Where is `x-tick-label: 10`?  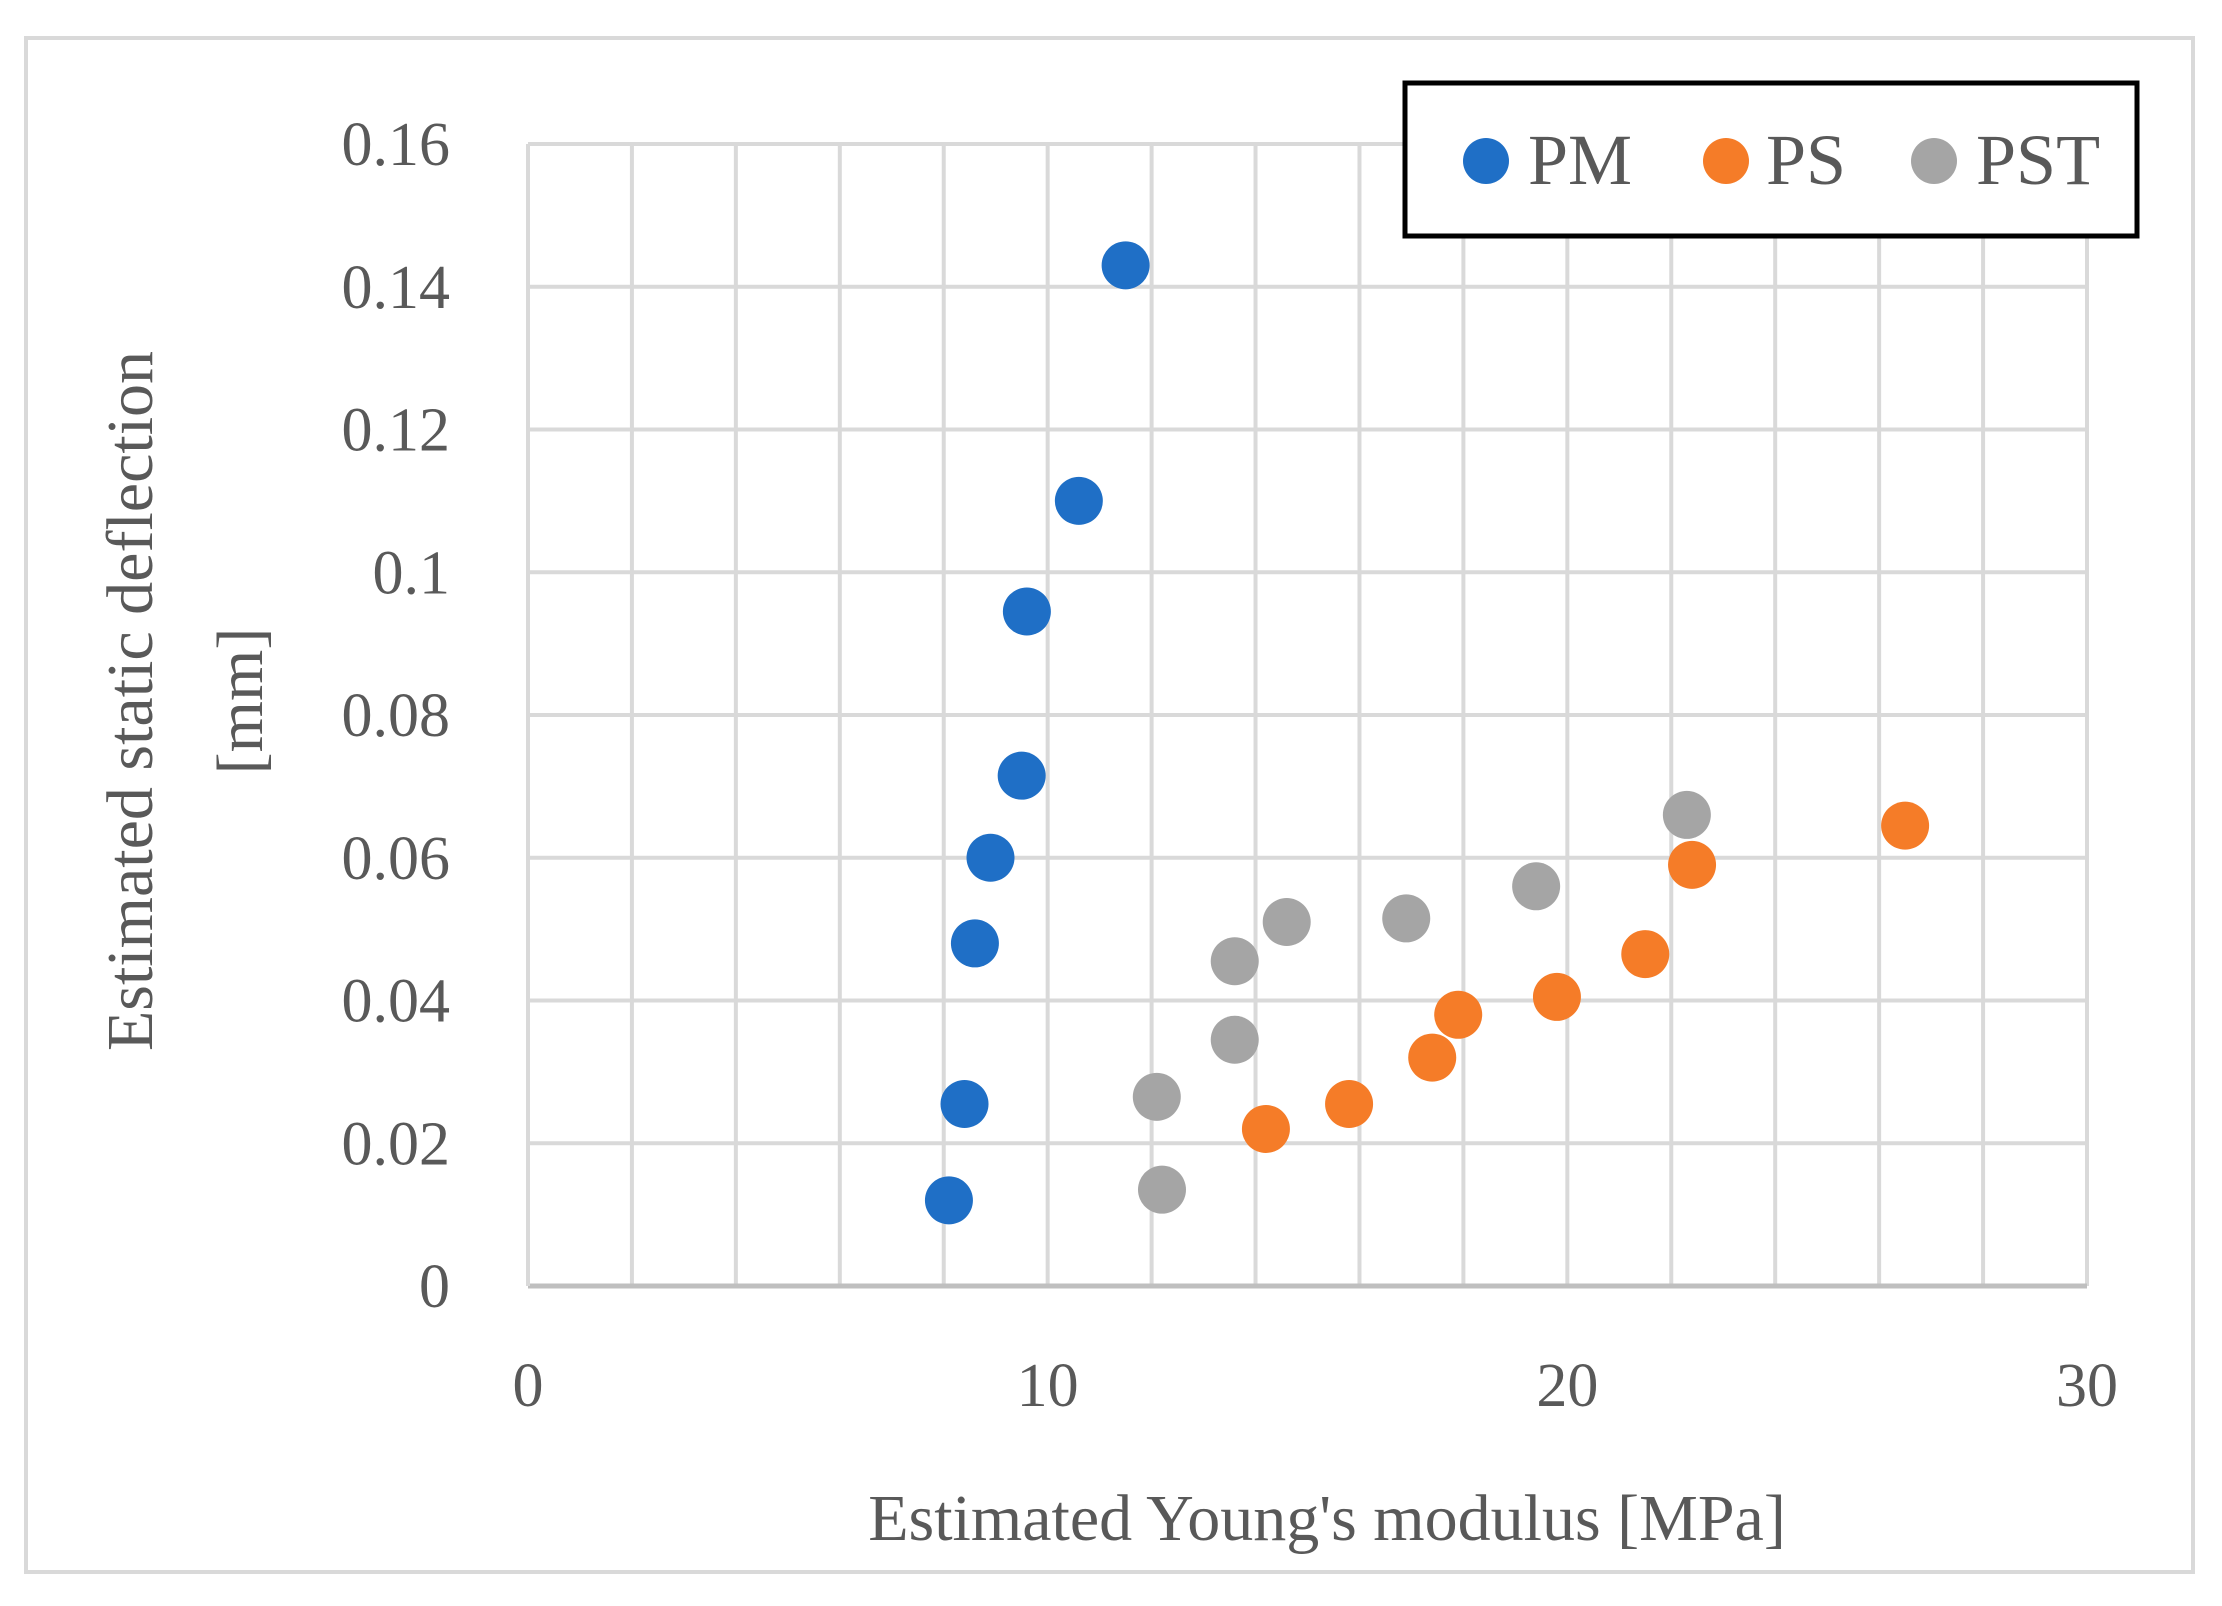 x-tick-label: 10 is located at coordinates (1048, 1386).